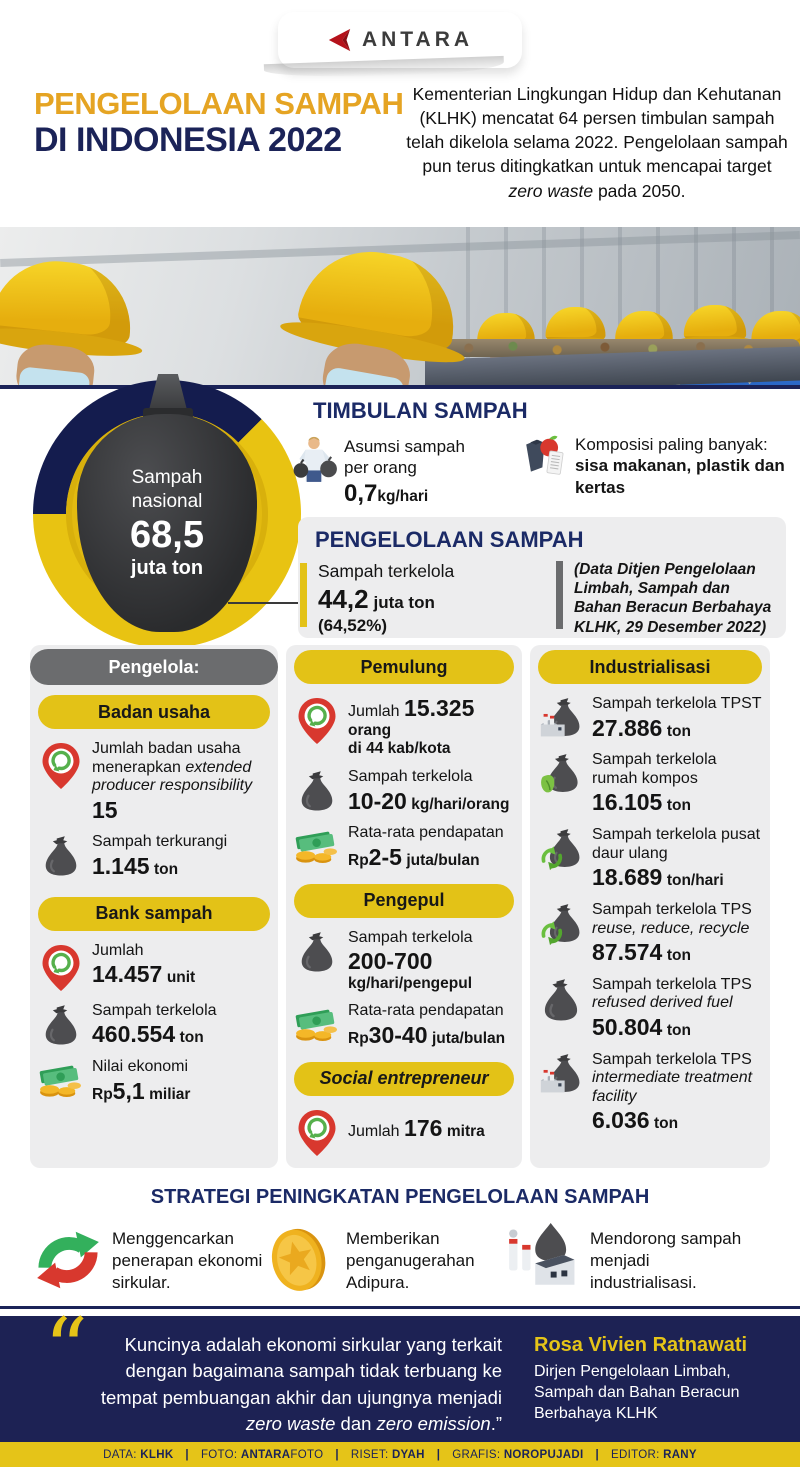 This screenshot has height=1467, width=800. What do you see at coordinates (105, 809) in the screenshot?
I see `stat-value: 15` at bounding box center [105, 809].